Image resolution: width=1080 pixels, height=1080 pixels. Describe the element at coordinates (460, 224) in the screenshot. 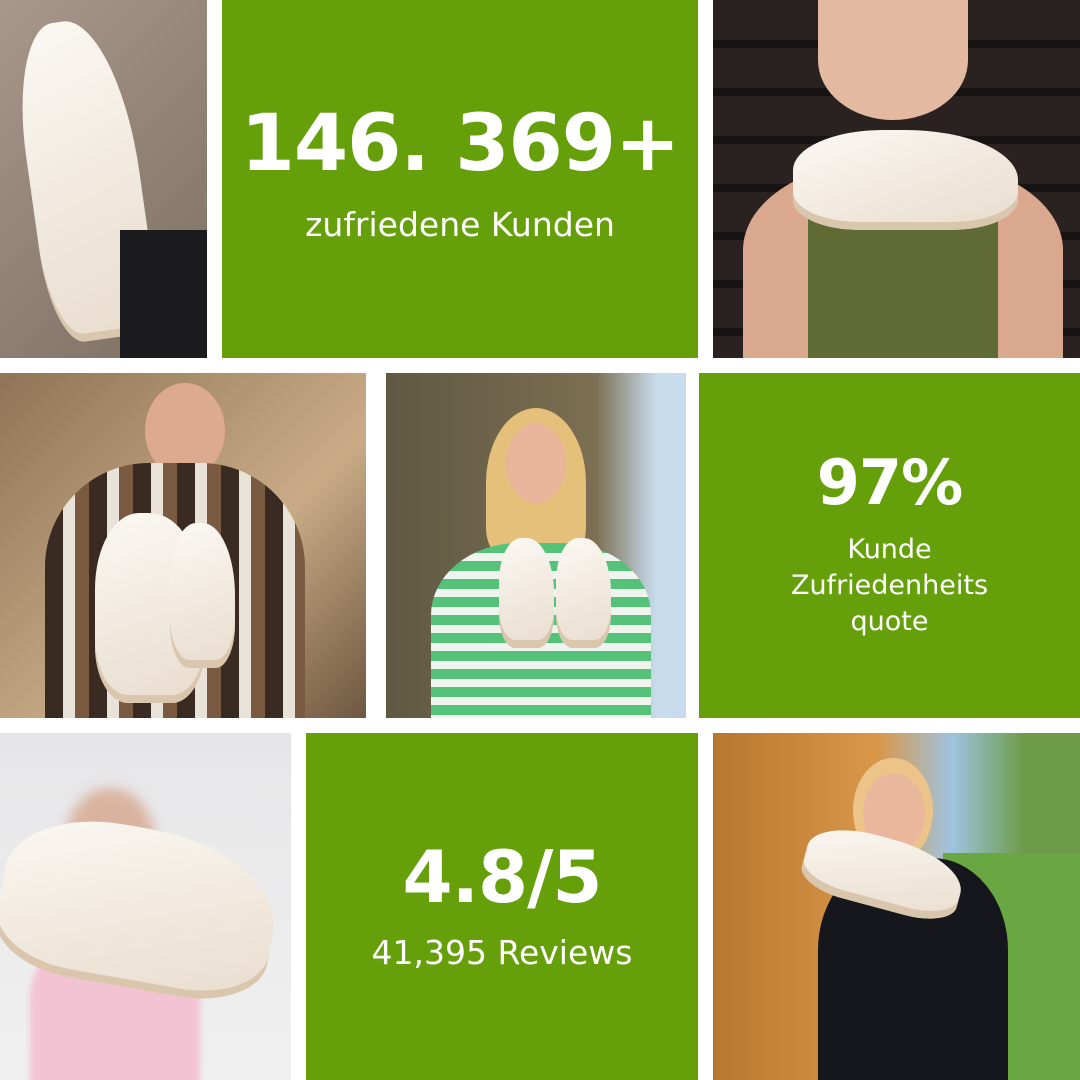

I see `stat-customers-label: zufriedene Kunden` at that location.